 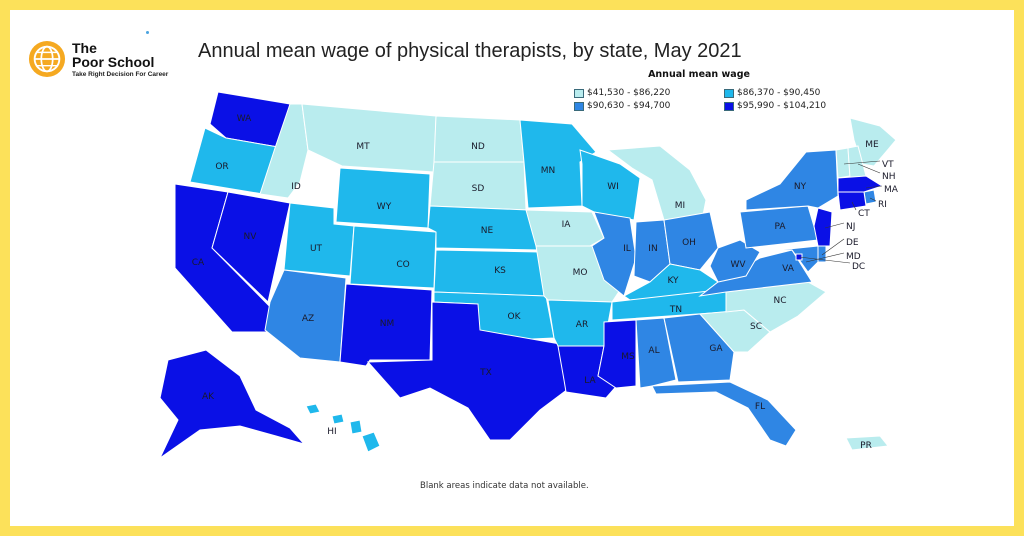 I want to click on state-nm, so click(x=386, y=325).